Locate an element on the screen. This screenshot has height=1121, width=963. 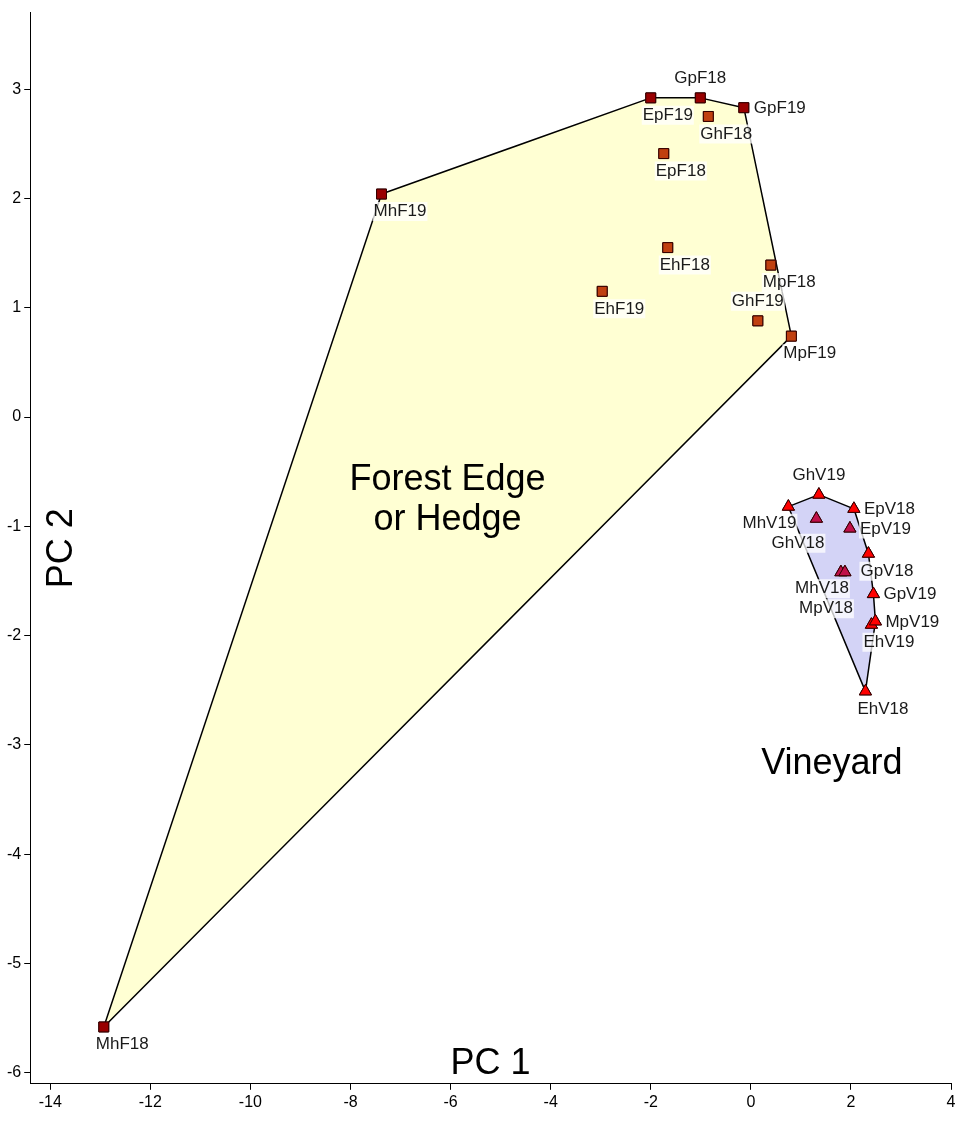
data-label: MhF19 is located at coordinates (400, 211).